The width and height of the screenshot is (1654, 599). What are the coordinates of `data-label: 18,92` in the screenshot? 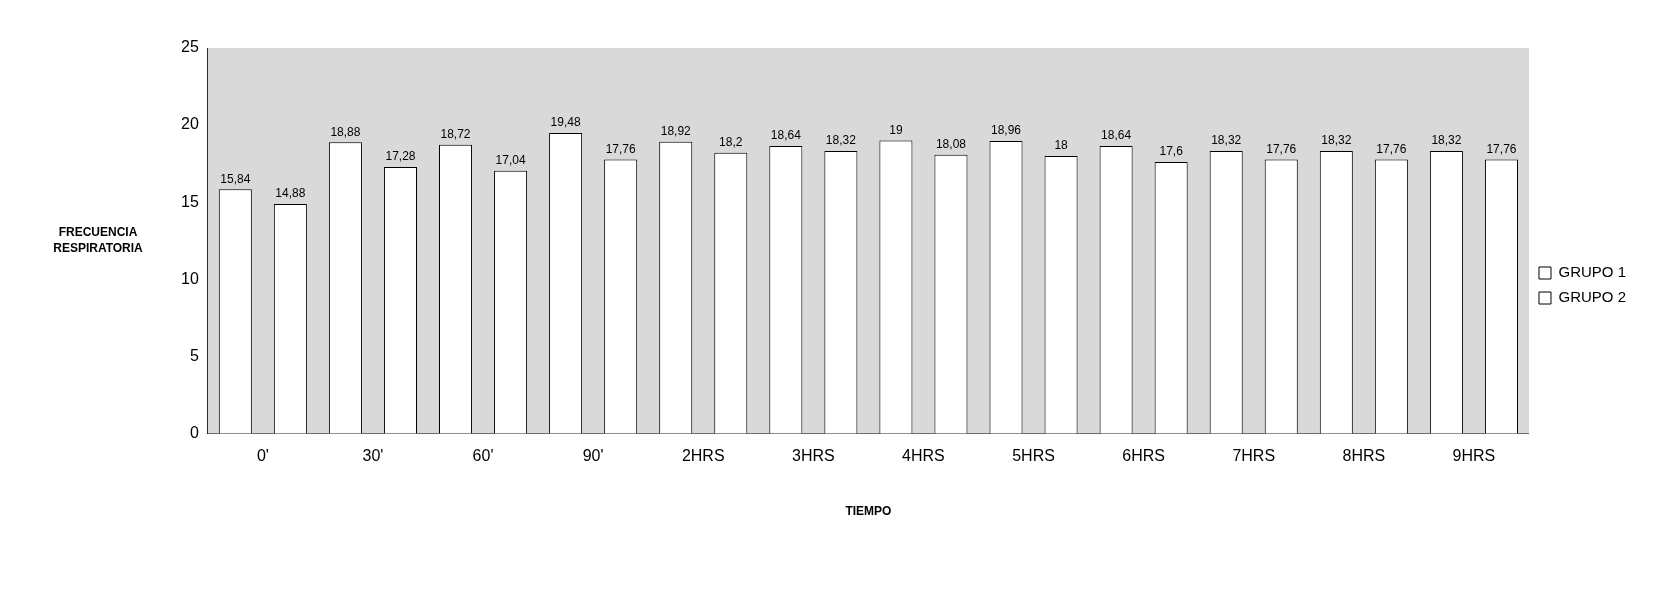 It's located at (676, 131).